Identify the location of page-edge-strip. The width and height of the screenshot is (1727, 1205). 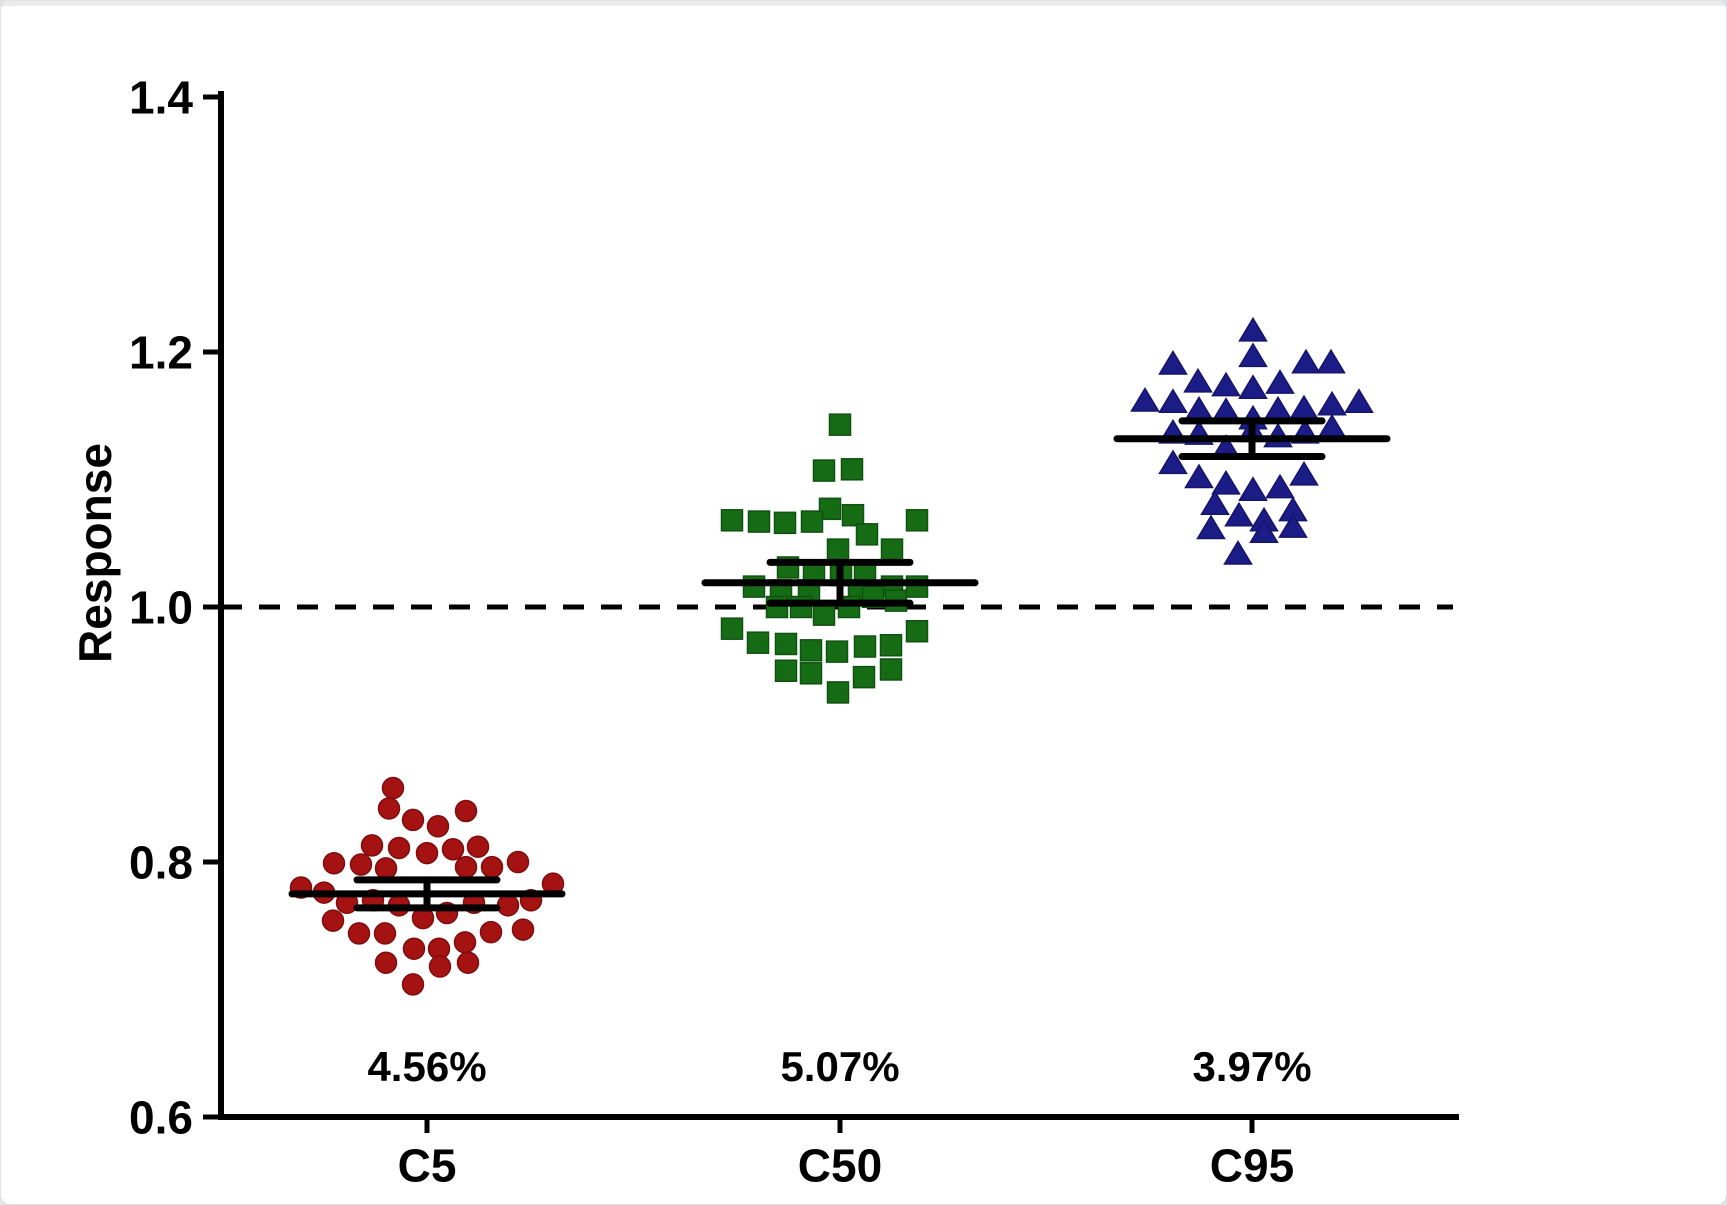
(863, 3).